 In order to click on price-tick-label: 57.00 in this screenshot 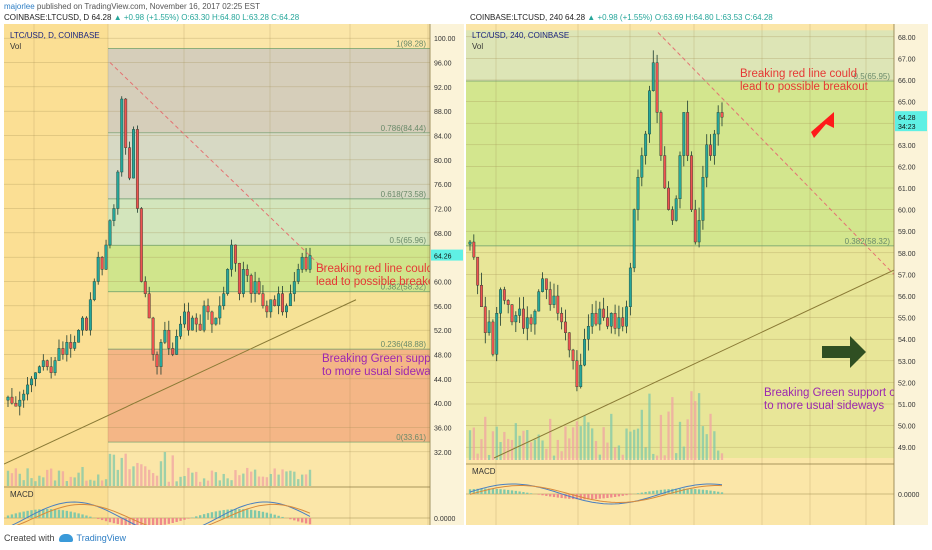, I will do `click(907, 275)`.